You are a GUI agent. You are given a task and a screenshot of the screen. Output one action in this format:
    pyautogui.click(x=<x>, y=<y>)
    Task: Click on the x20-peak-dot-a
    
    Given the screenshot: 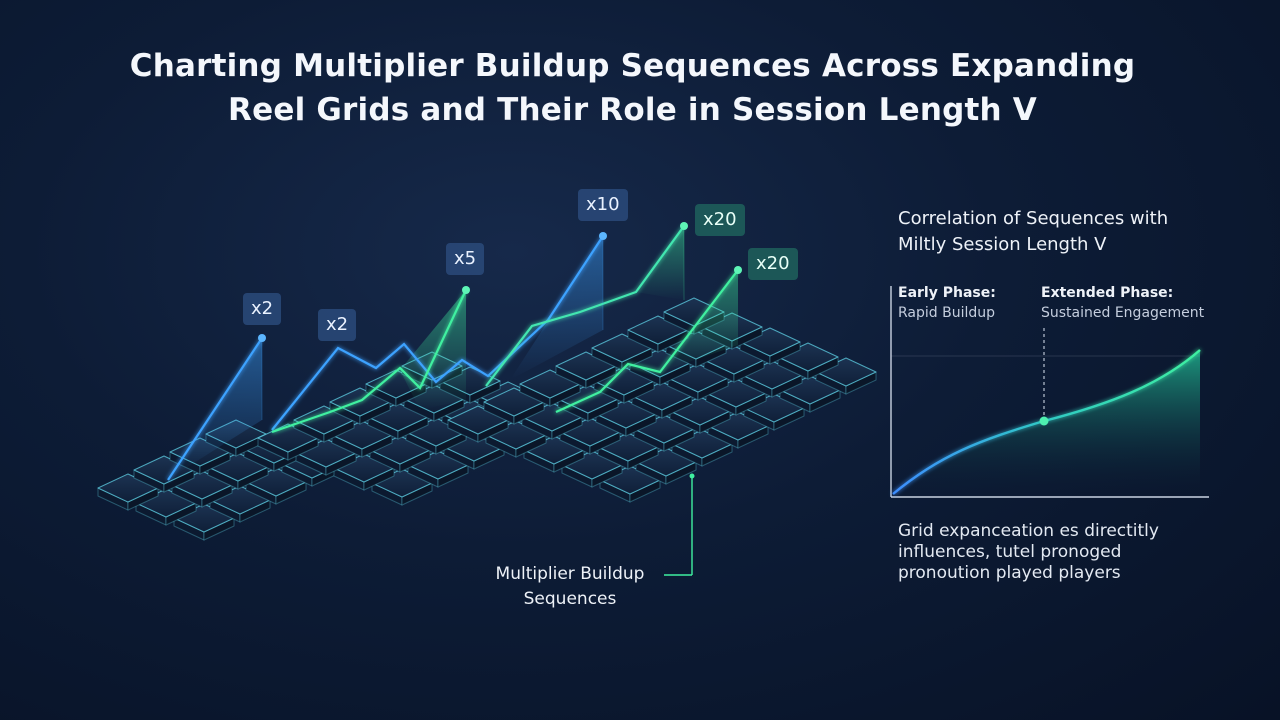 What is the action you would take?
    pyautogui.click(x=684, y=226)
    